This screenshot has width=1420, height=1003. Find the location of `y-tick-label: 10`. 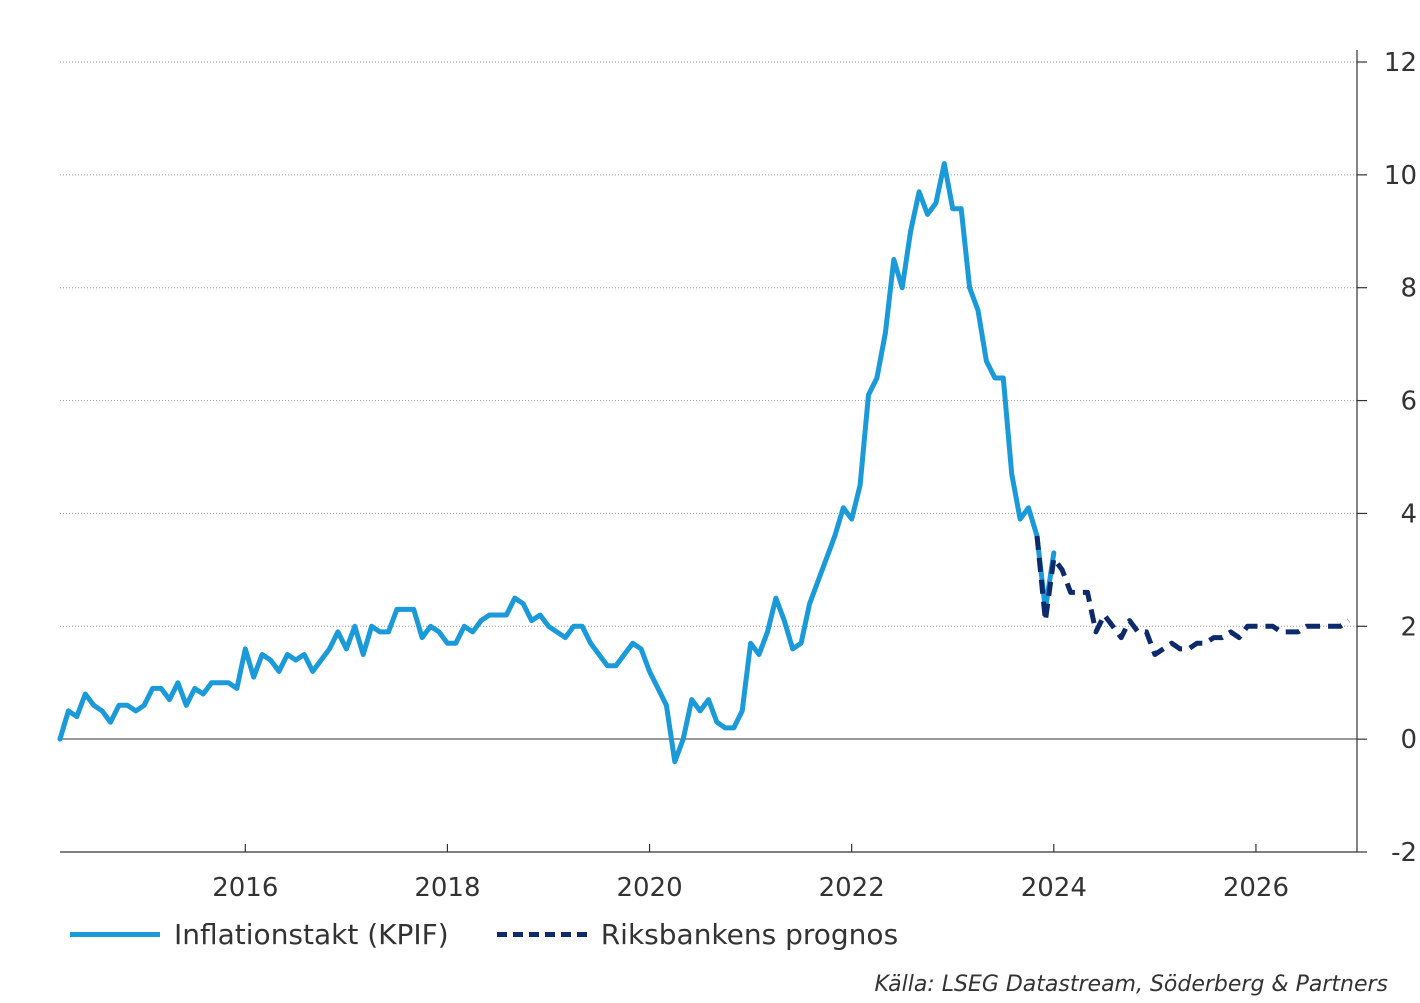

y-tick-label: 10 is located at coordinates (1400, 176).